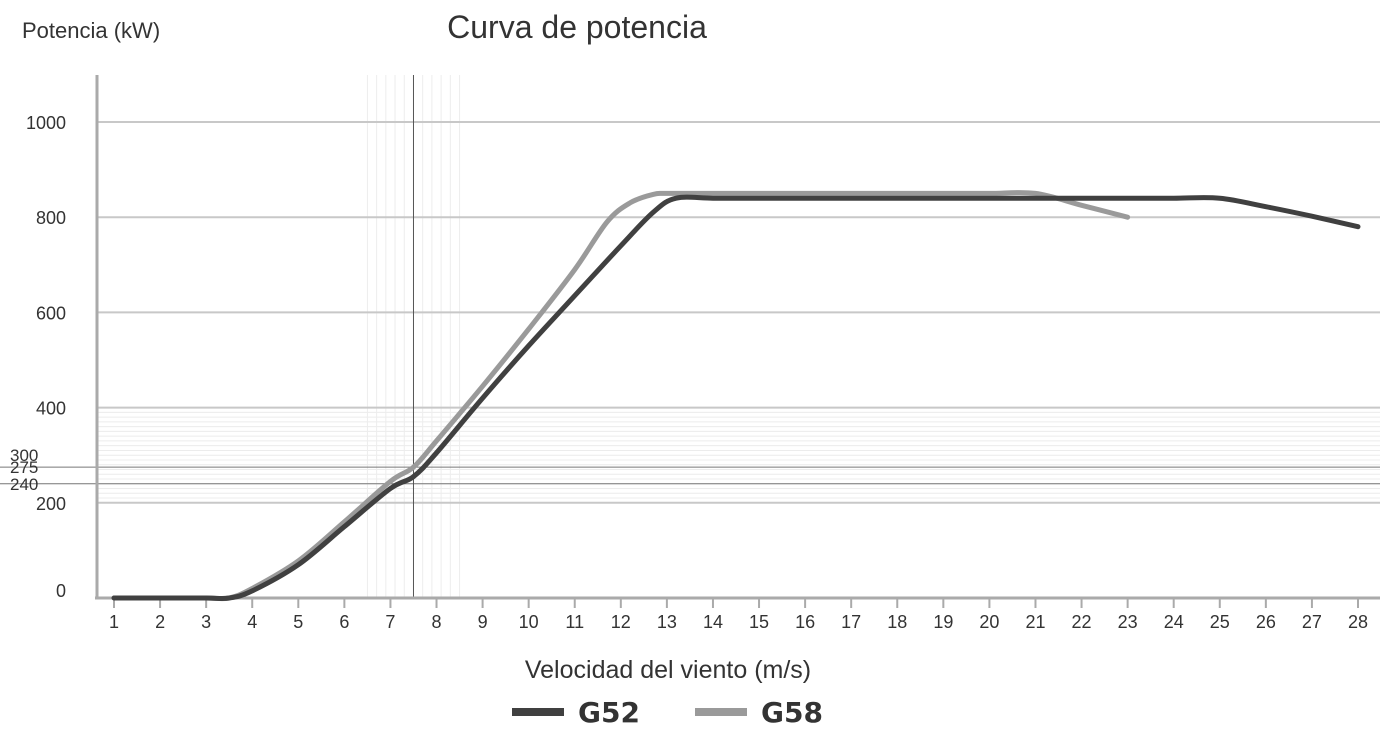 The height and width of the screenshot is (729, 1380). What do you see at coordinates (577, 27) in the screenshot?
I see `chart-title: Curva de potencia` at bounding box center [577, 27].